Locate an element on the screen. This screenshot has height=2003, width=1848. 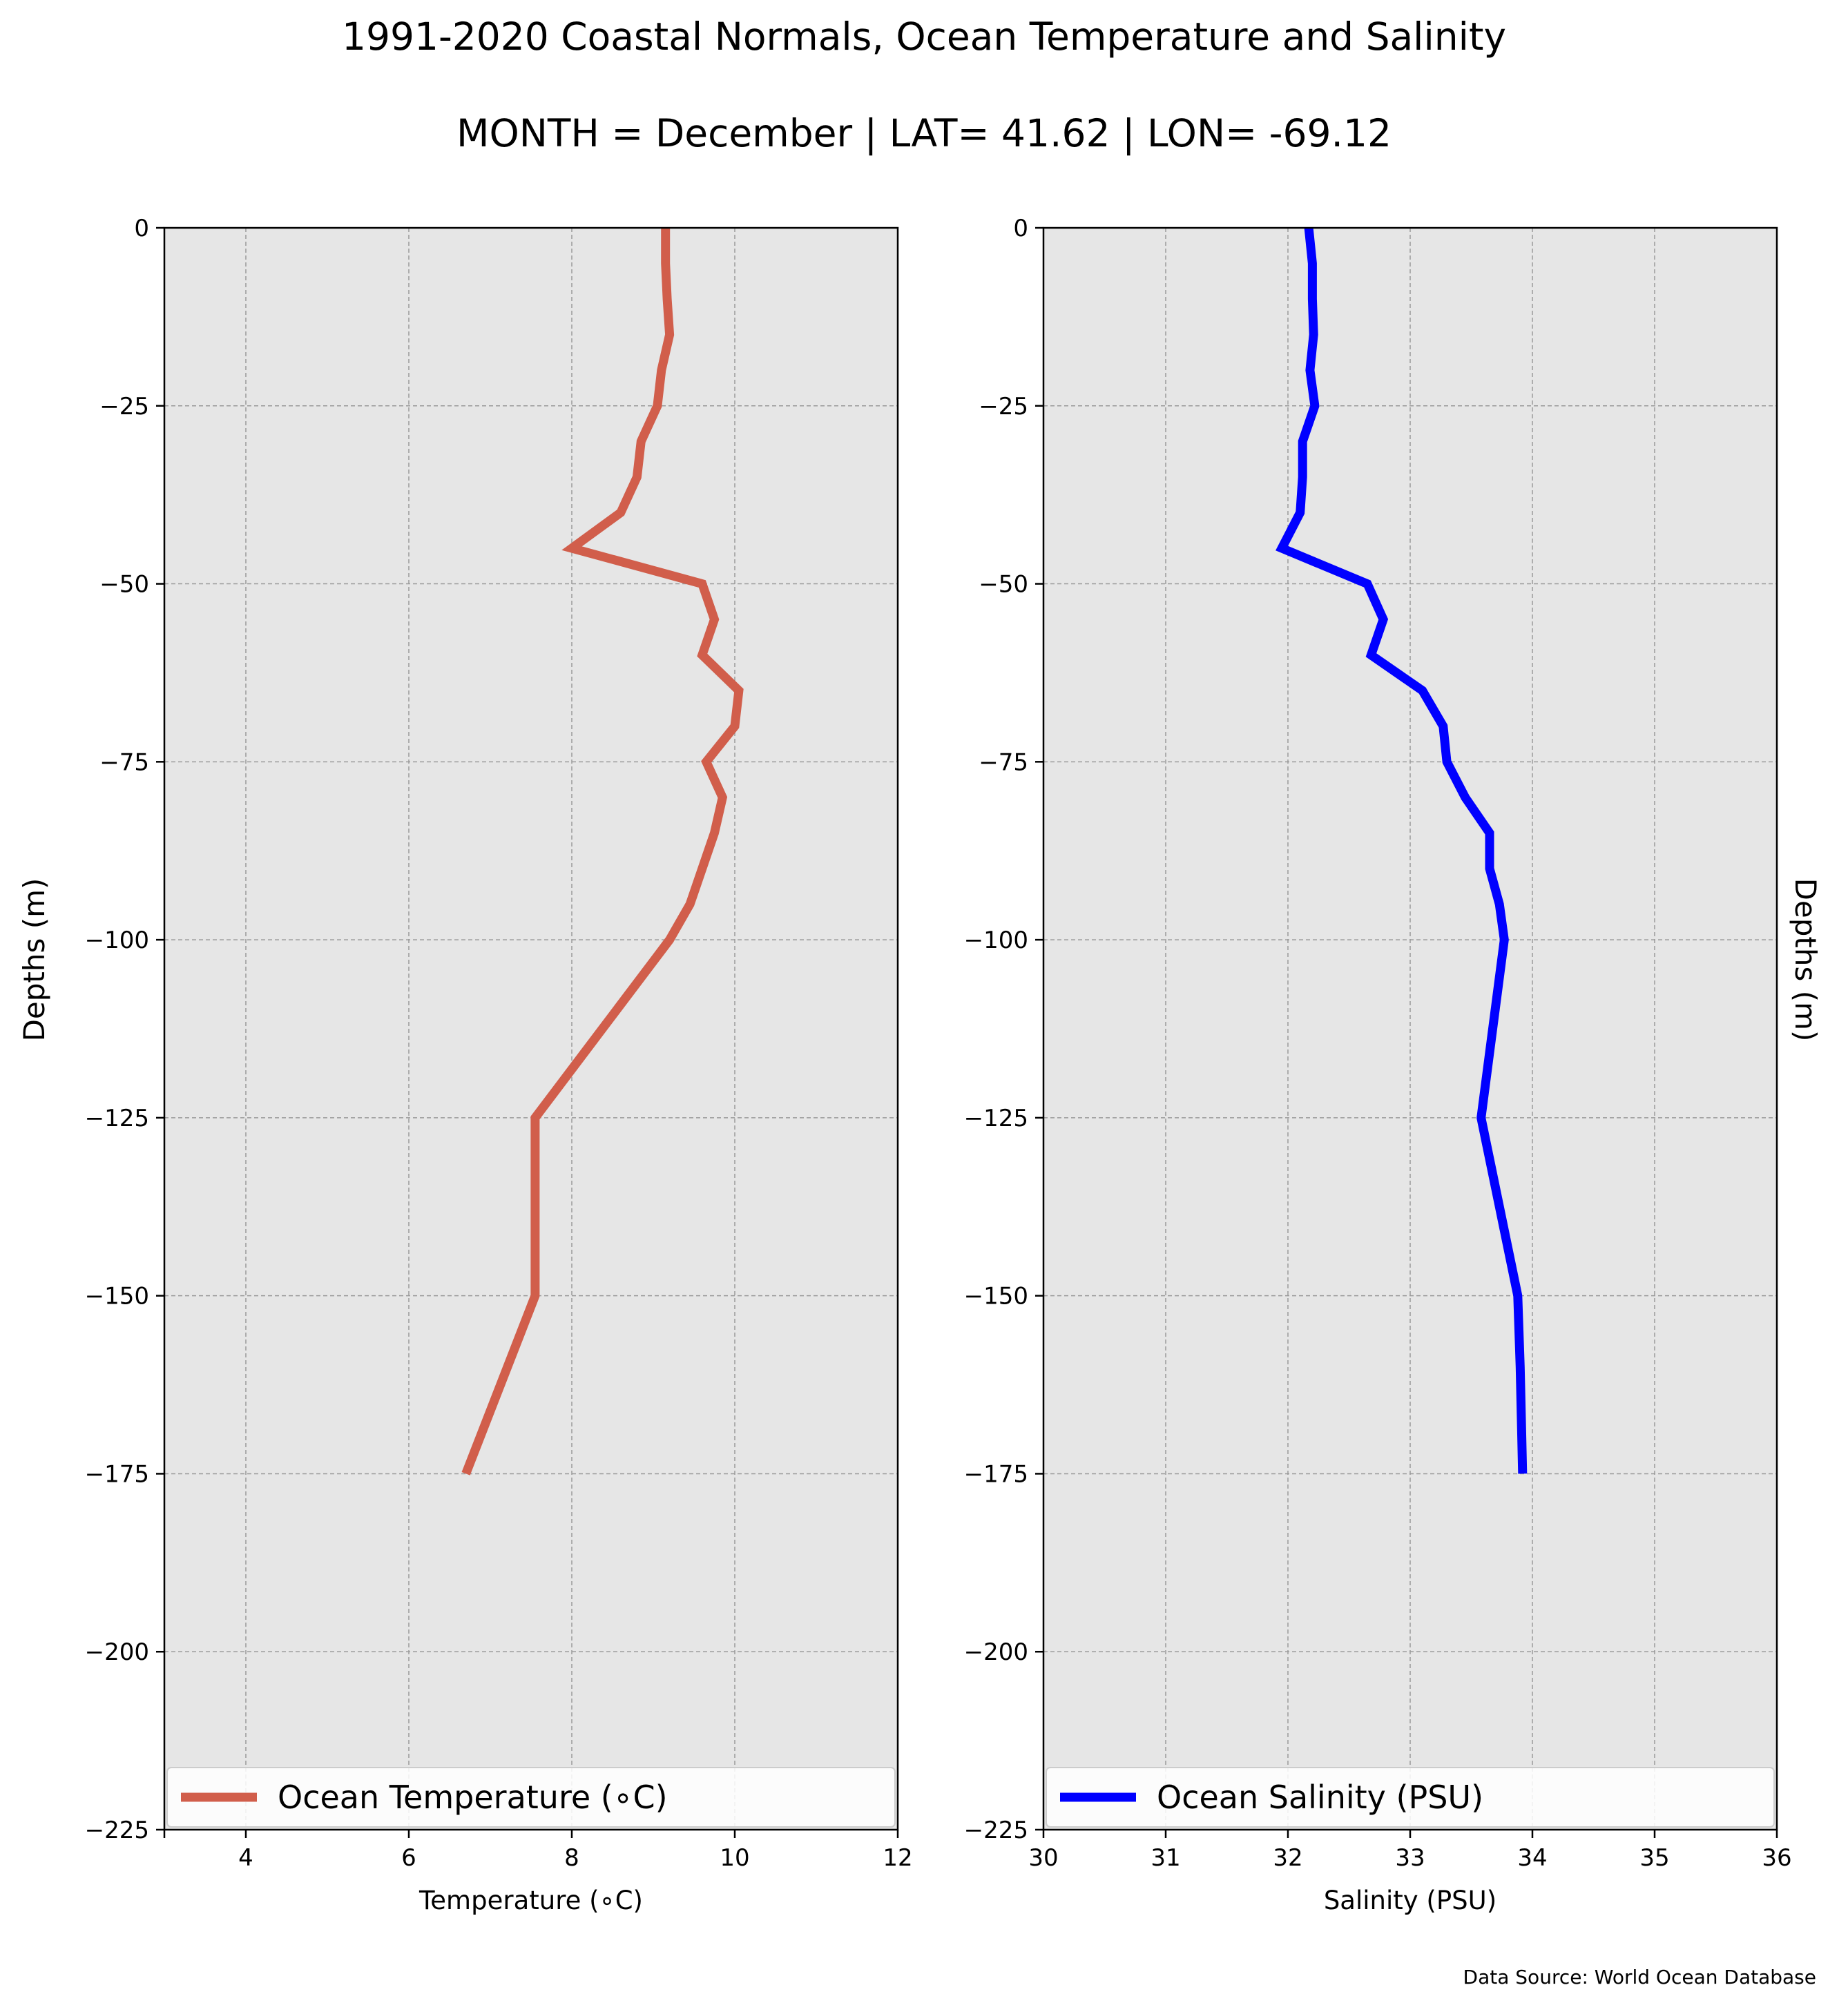
salinity-x-tick-label: 33 is located at coordinates (1410, 1858).